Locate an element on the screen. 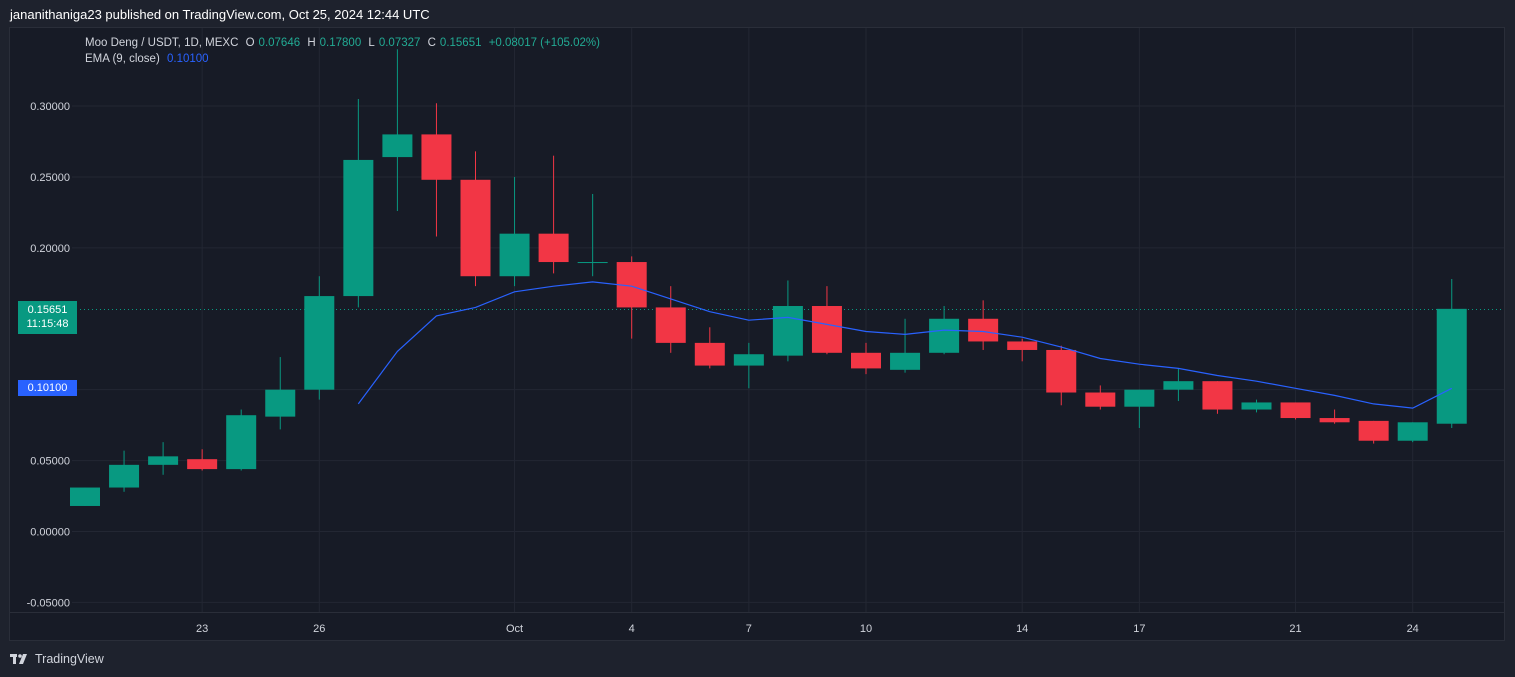 The height and width of the screenshot is (677, 1515). tradingview-footer: TradingView is located at coordinates (57, 659).